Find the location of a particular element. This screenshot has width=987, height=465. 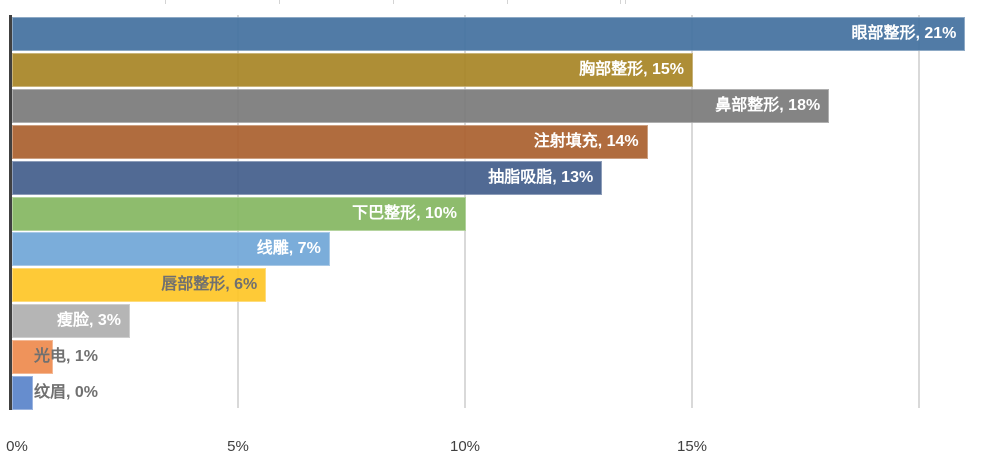

data-label: 鼻部整形, 18% is located at coordinates (768, 105).